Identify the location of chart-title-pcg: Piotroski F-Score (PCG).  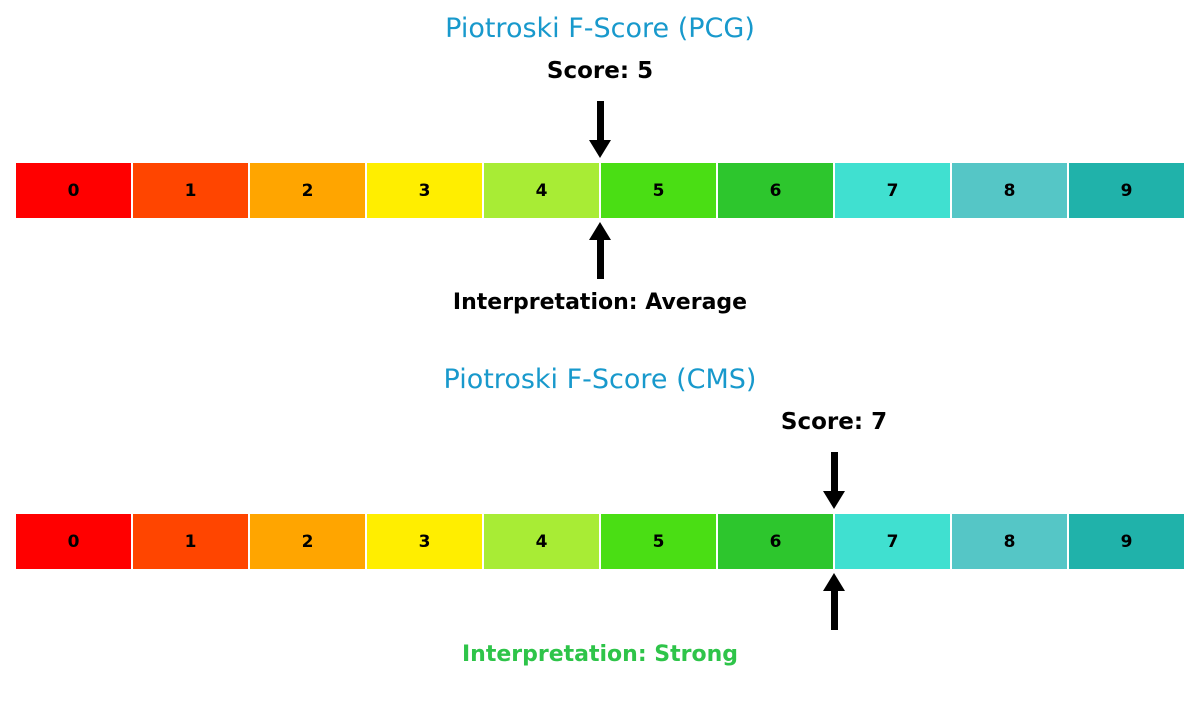
(600, 28).